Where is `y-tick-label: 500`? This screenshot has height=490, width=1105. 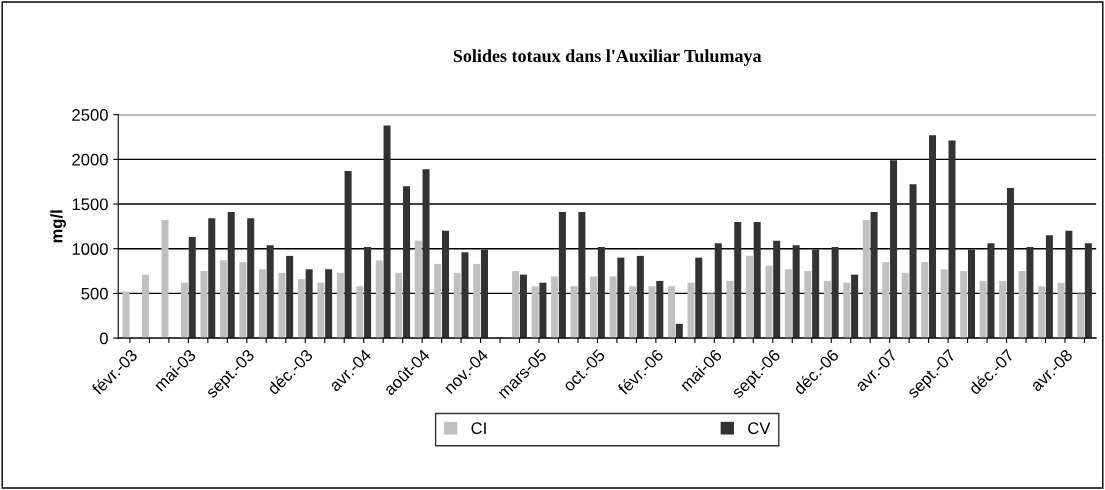
y-tick-label: 500 is located at coordinates (94, 293).